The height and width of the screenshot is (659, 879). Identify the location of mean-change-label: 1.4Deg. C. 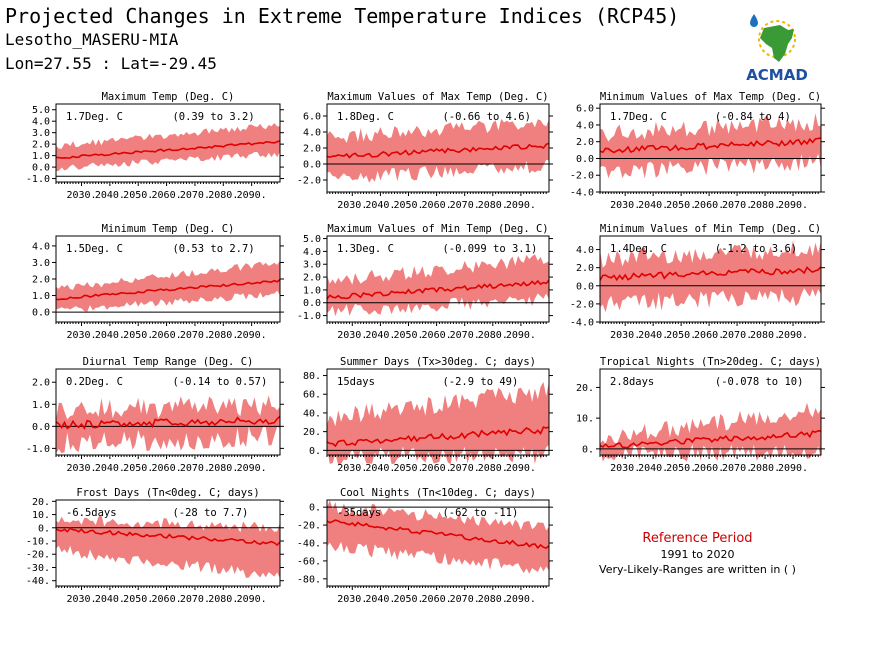
(638, 249).